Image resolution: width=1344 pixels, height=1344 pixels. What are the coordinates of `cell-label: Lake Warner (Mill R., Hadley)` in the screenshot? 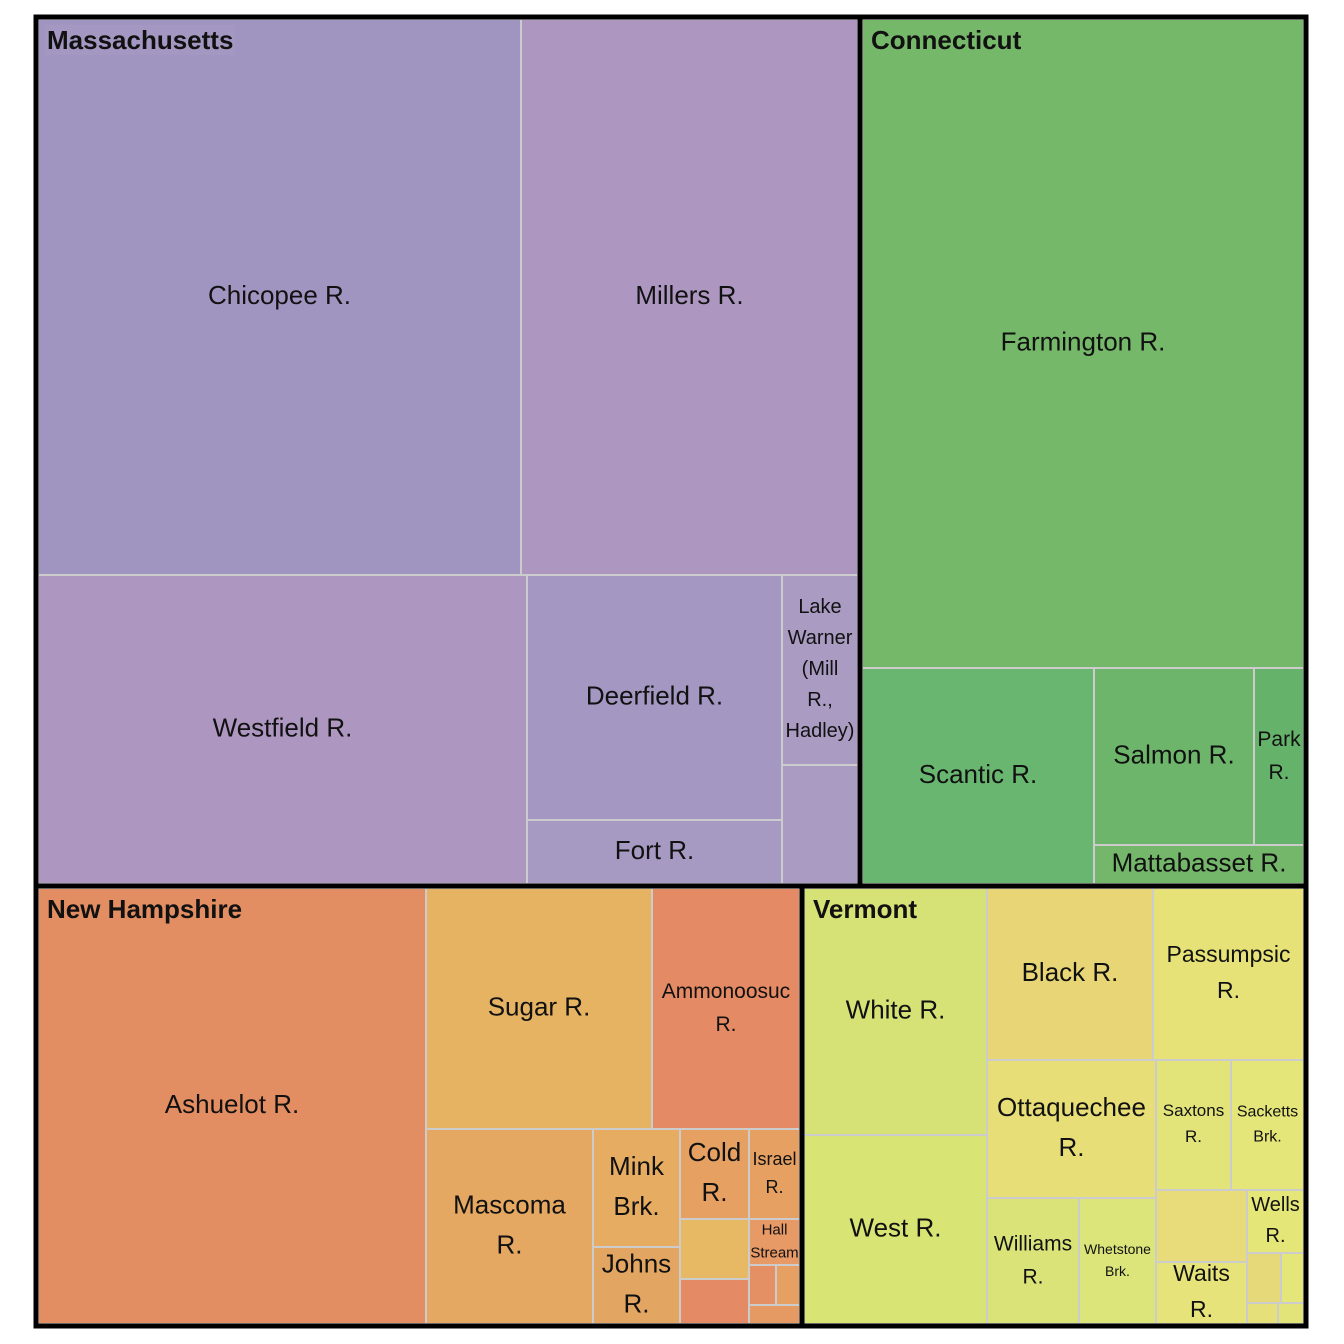 It's located at (820, 669).